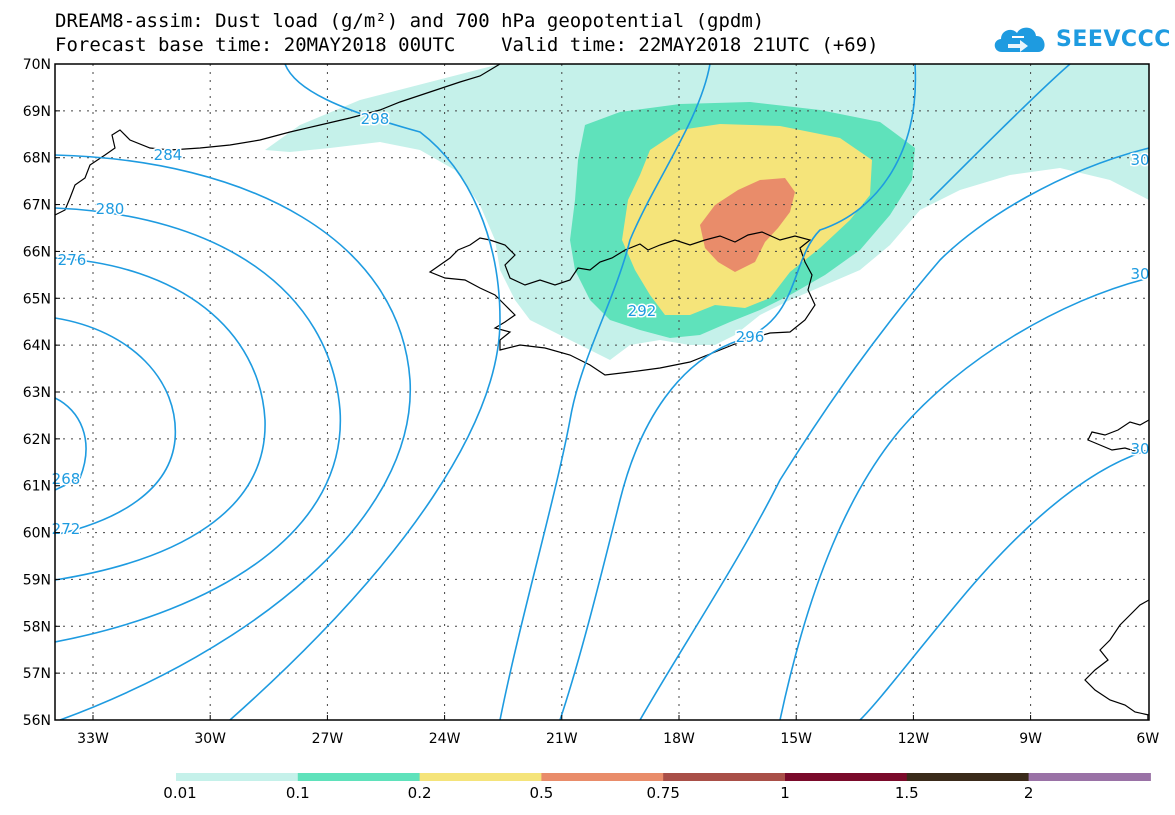 Image resolution: width=1175 pixels, height=815 pixels. Describe the element at coordinates (210, 739) in the screenshot. I see `lon-label: 30W` at that location.